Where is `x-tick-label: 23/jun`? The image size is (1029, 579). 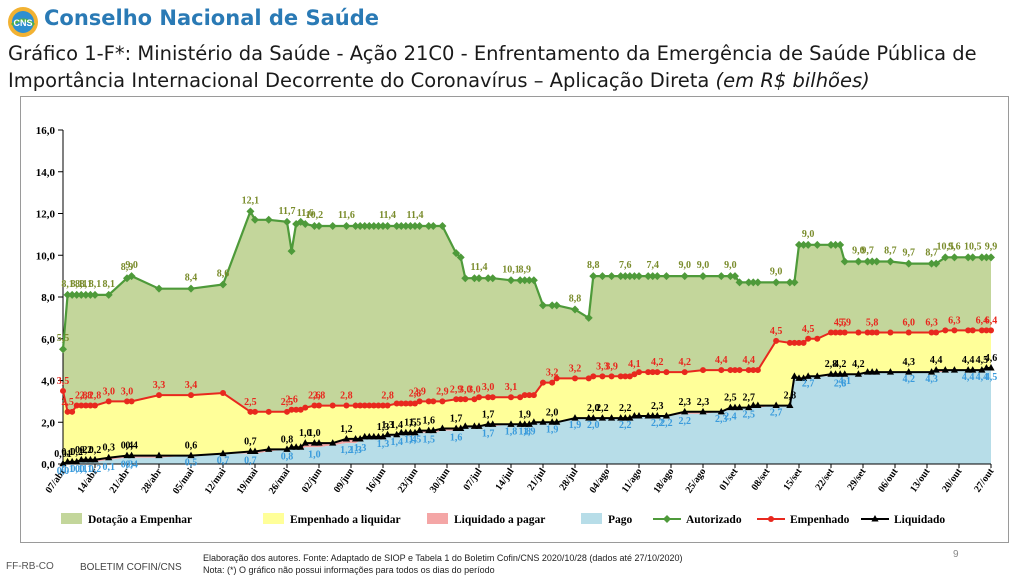
x-tick-label: 23/jun is located at coordinates (408, 480).